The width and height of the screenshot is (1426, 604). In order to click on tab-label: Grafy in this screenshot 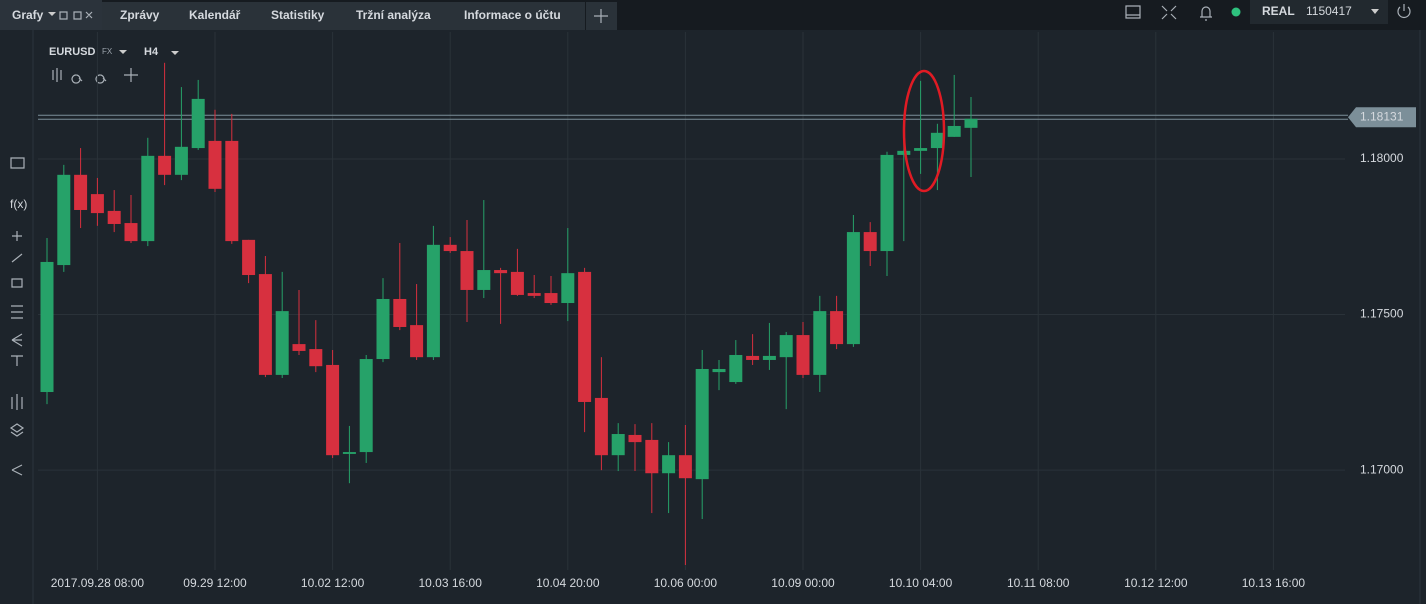, I will do `click(28, 15)`.